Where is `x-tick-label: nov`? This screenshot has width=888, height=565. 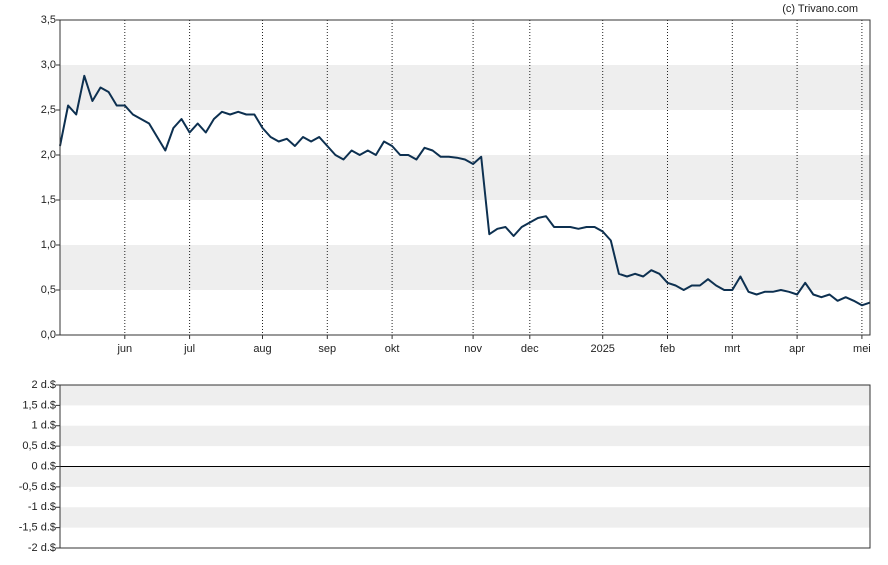
x-tick-label: nov is located at coordinates (473, 349).